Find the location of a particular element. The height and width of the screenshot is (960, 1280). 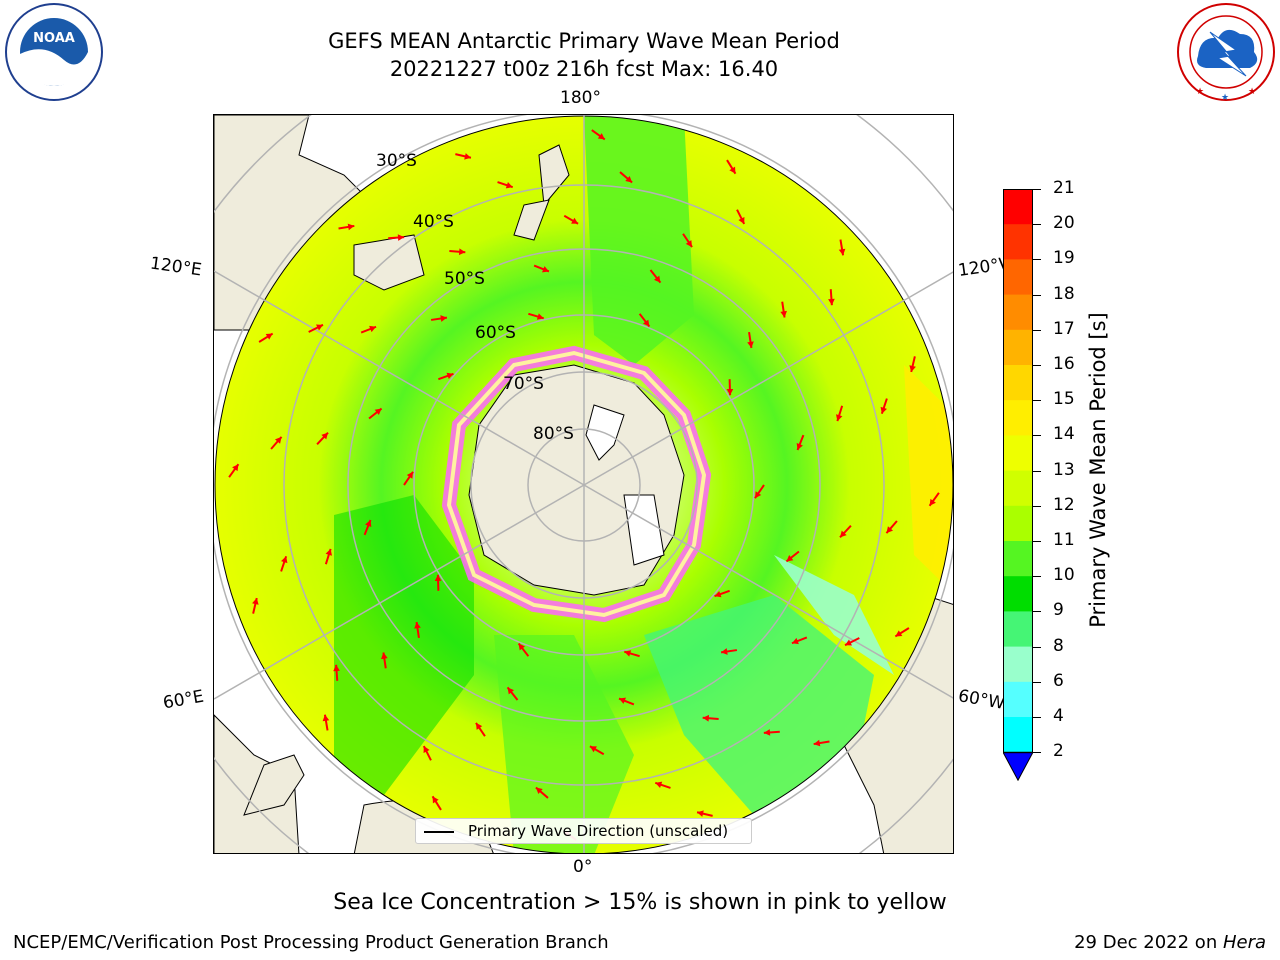

colorbar-tick-label: 12 is located at coordinates (1064, 504).